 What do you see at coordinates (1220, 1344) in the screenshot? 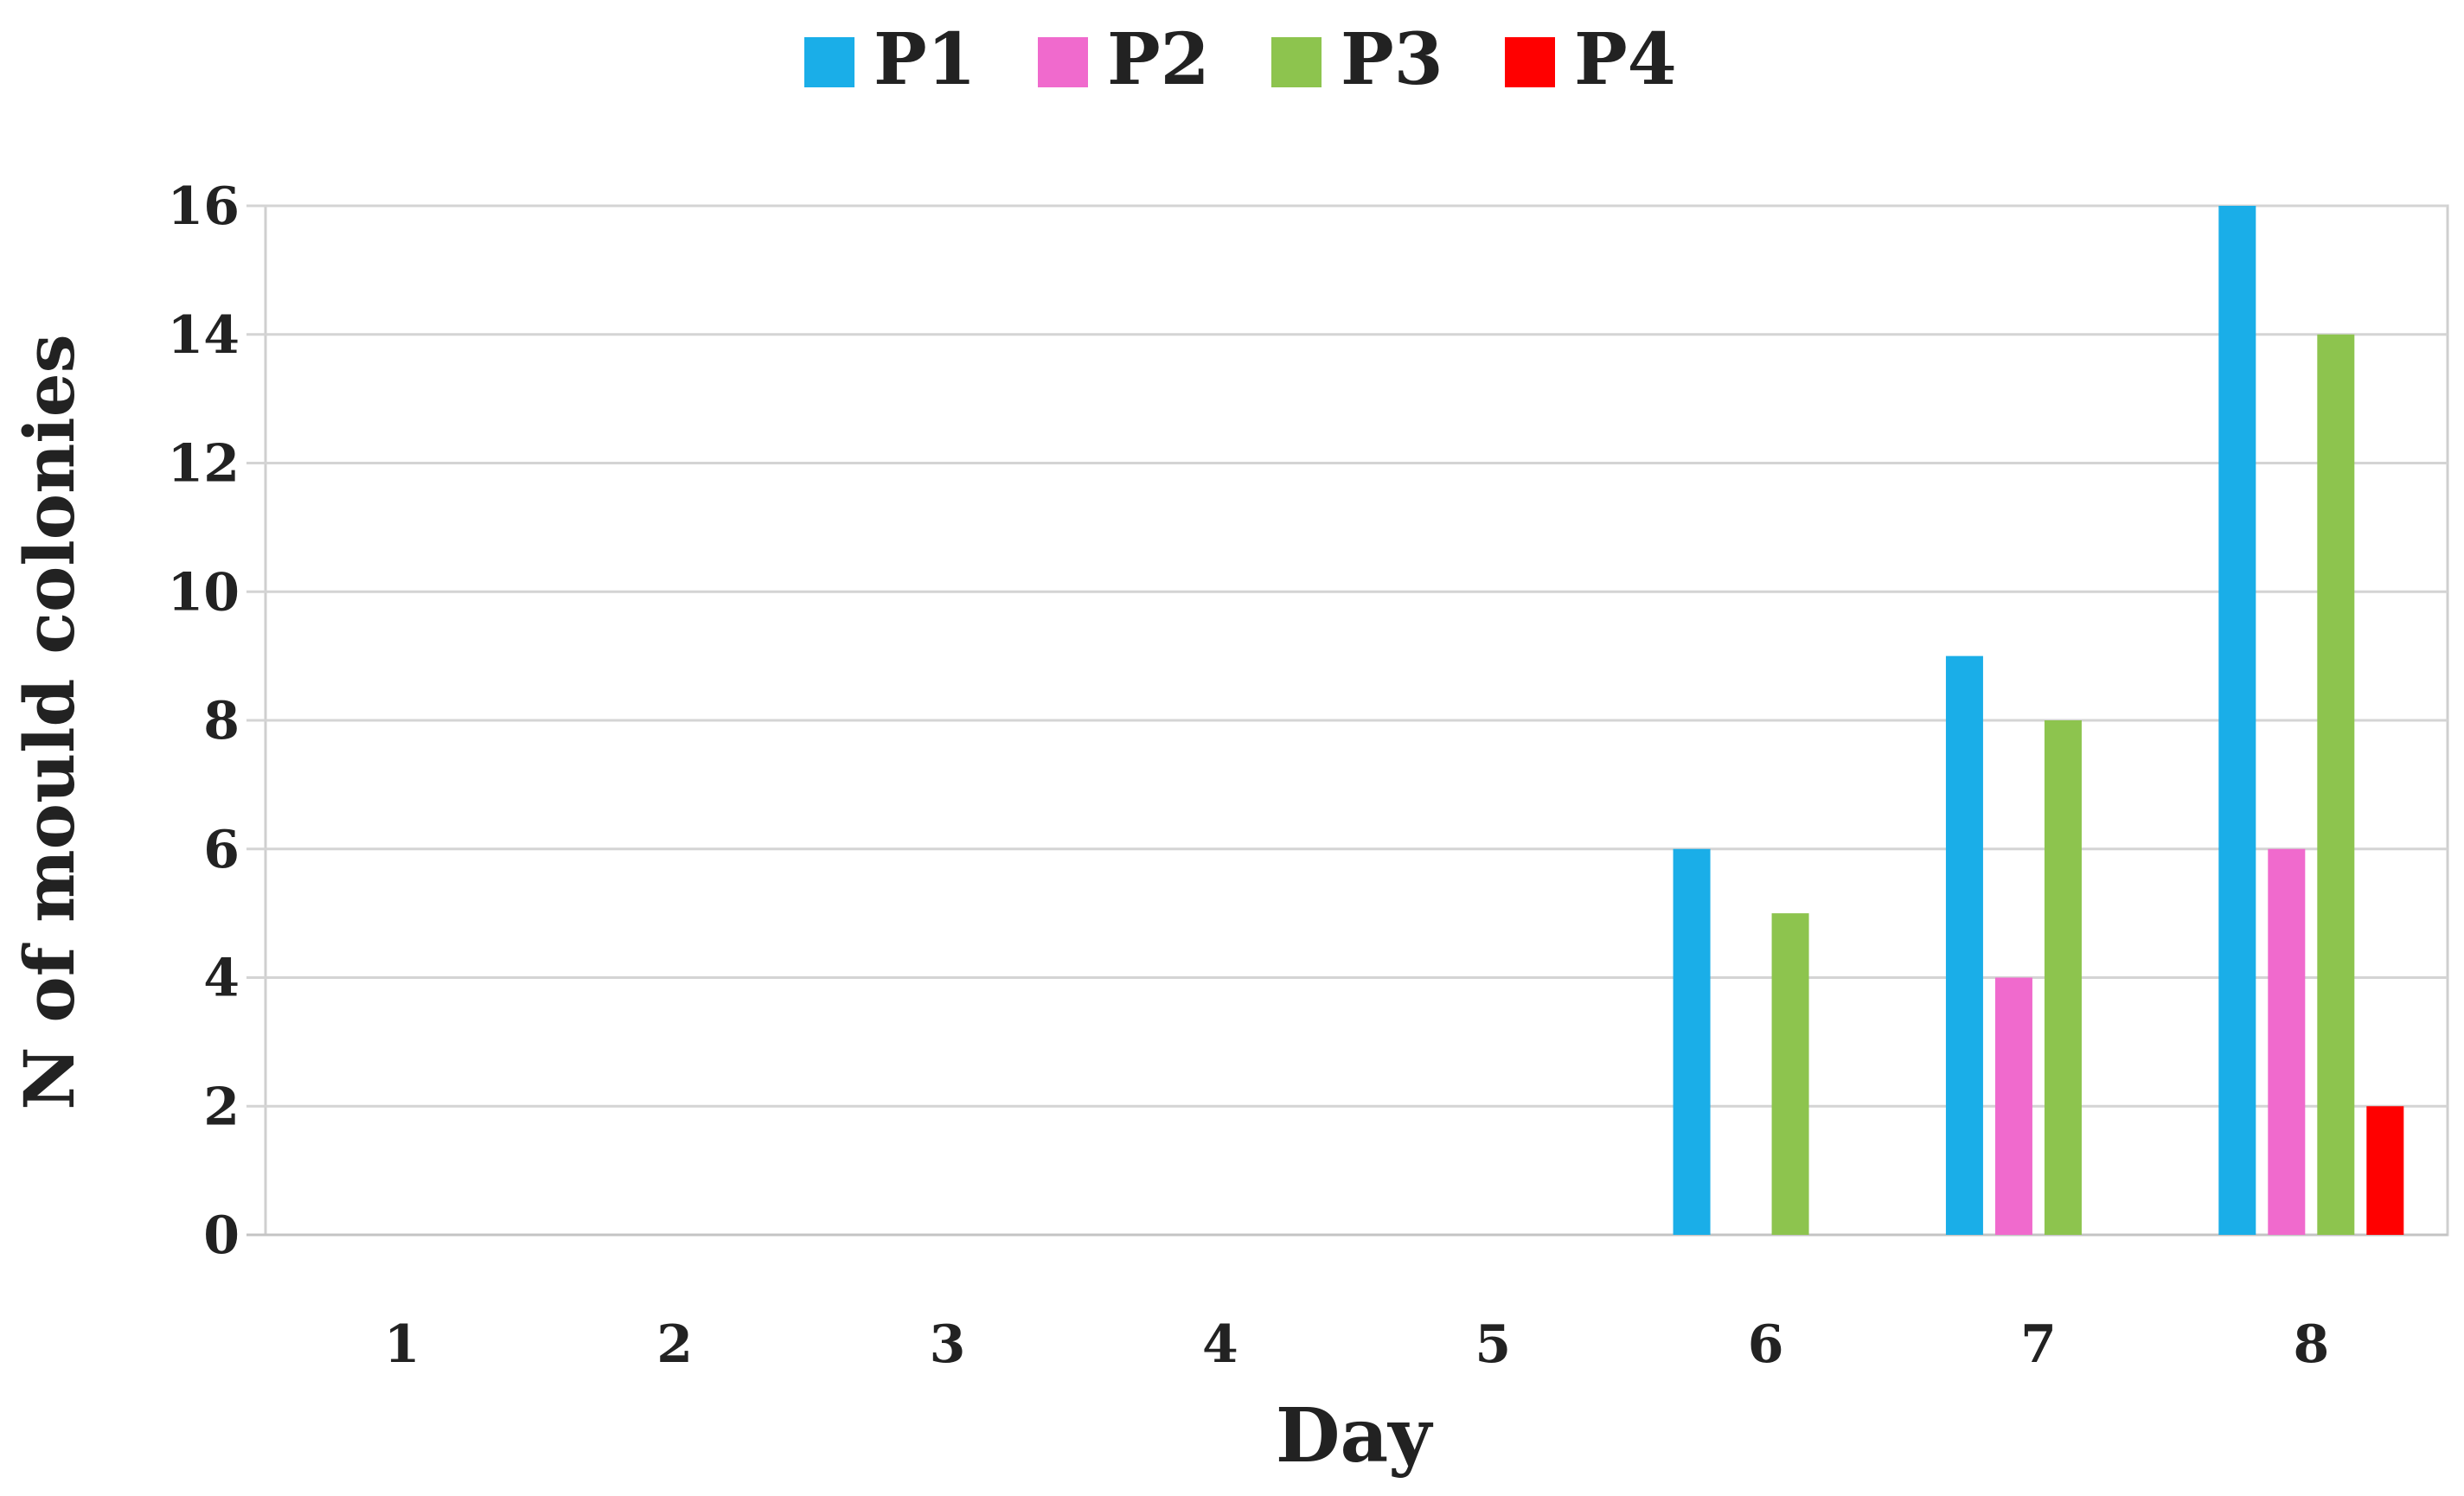
I see `x-tick-label: 4` at bounding box center [1220, 1344].